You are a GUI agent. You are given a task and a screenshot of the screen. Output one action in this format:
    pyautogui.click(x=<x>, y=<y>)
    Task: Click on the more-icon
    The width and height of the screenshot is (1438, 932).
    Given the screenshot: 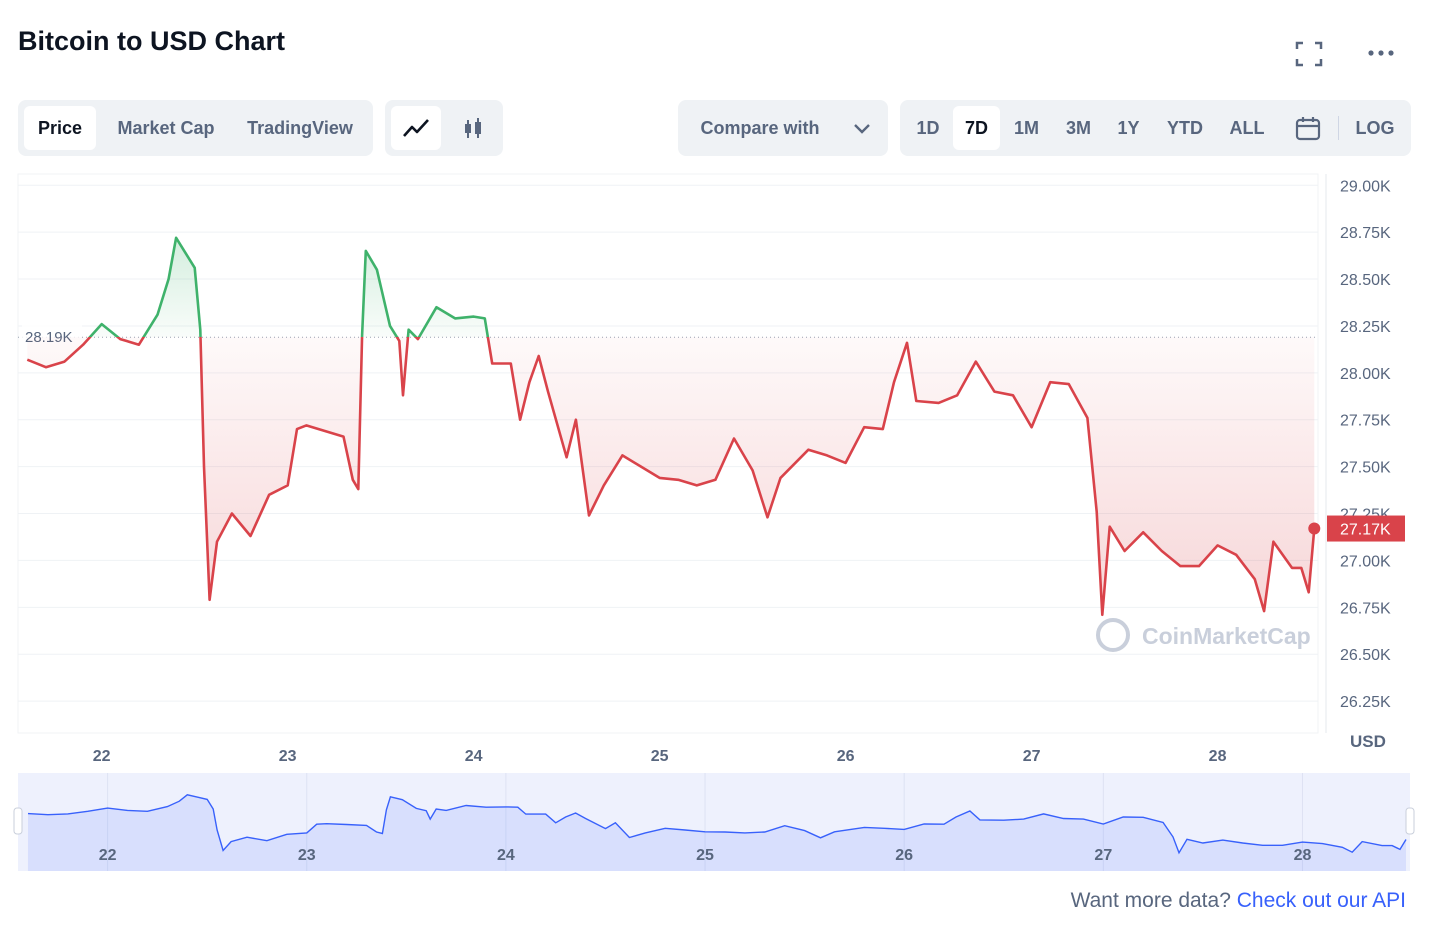 What is the action you would take?
    pyautogui.click(x=1381, y=53)
    